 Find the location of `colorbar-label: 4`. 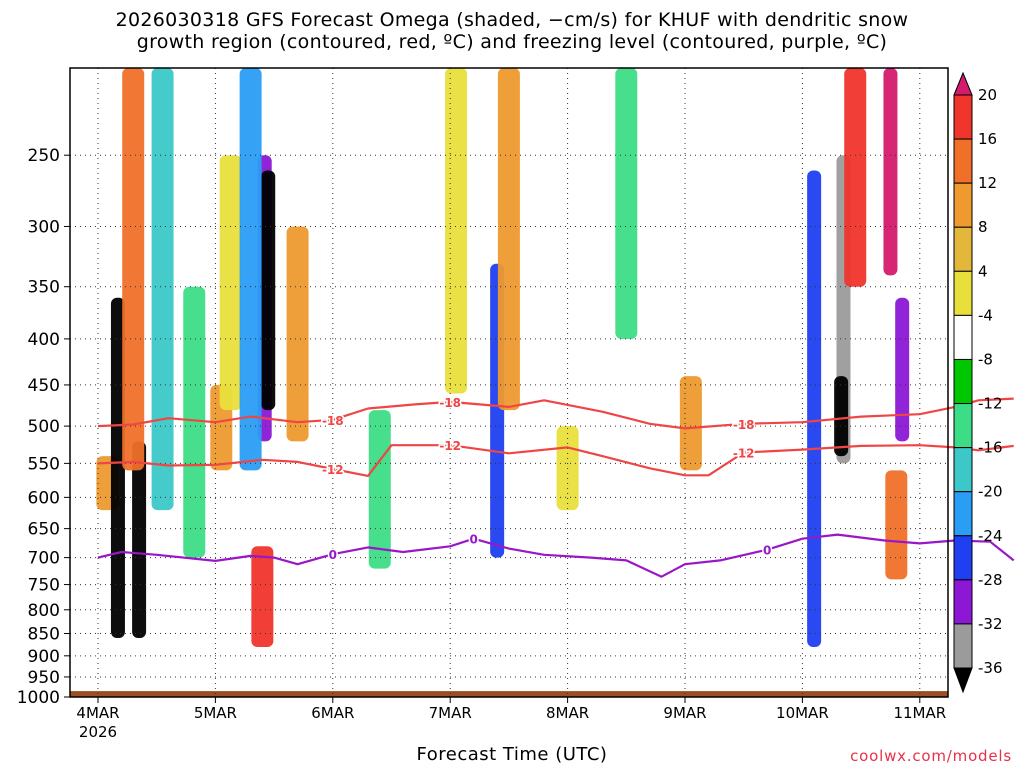

colorbar-label: 4 is located at coordinates (983, 271).